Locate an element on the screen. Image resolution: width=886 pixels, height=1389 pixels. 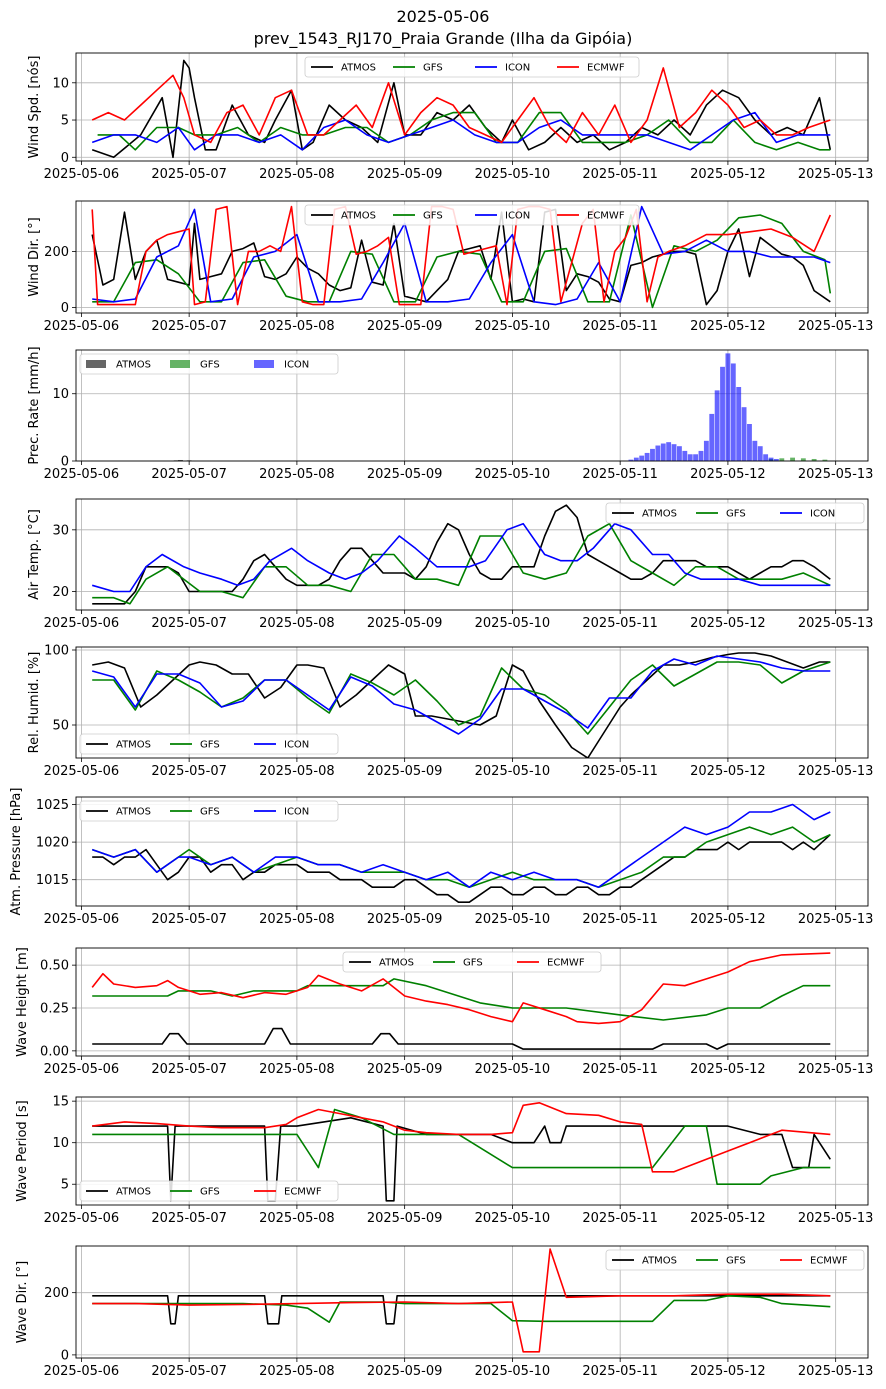
y-axis-label: Wave Period [s] is located at coordinates (22, 1150).